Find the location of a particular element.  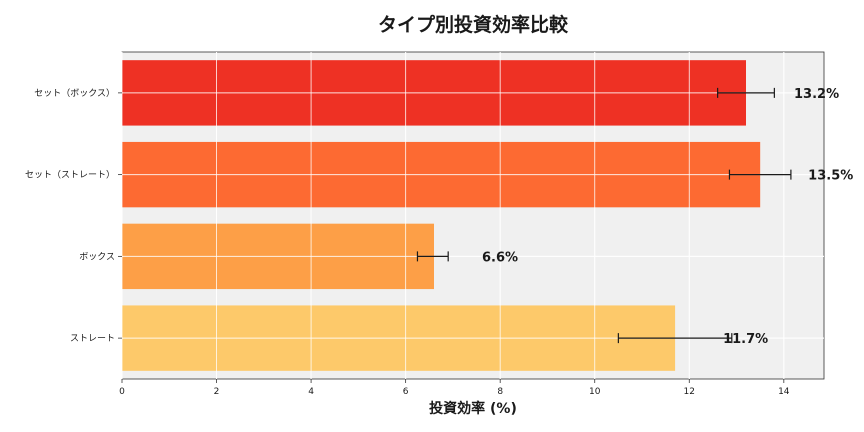

x-axis-label: 投資効率 (%) is located at coordinates (473, 408).